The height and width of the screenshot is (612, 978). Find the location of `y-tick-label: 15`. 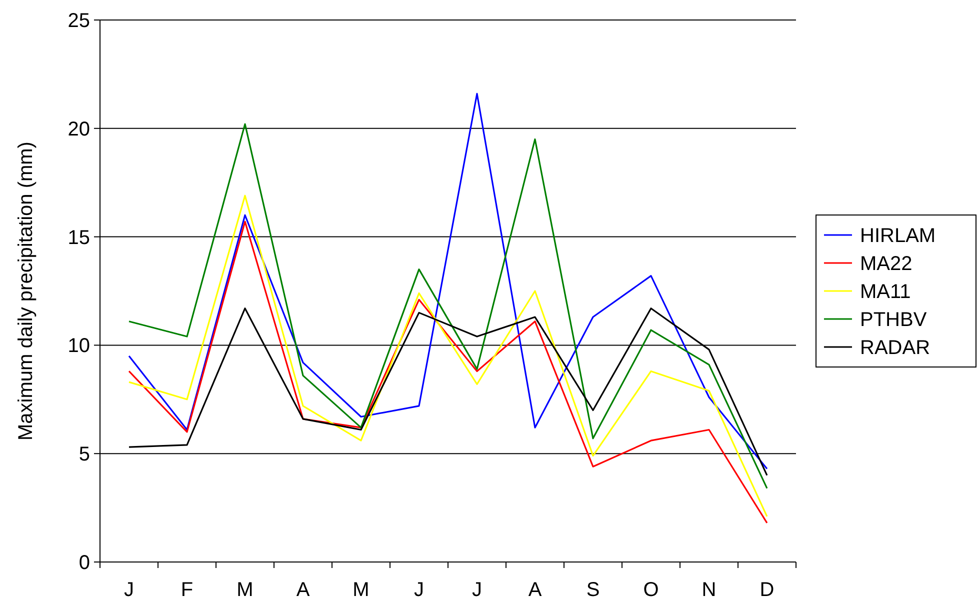

y-tick-label: 15 is located at coordinates (79, 237).